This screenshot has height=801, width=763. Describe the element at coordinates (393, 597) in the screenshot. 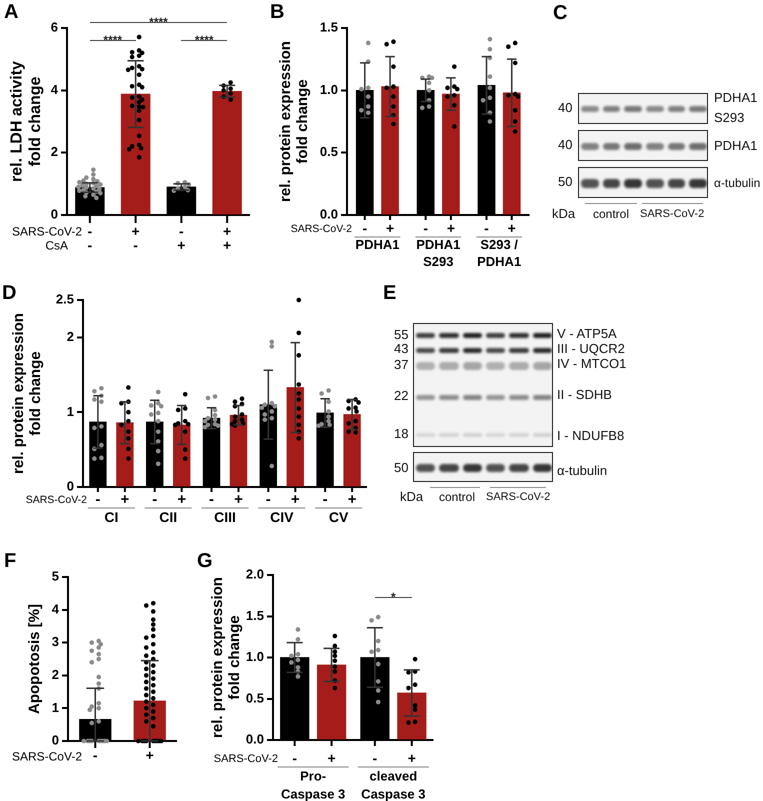

I see `annotation: *` at that location.